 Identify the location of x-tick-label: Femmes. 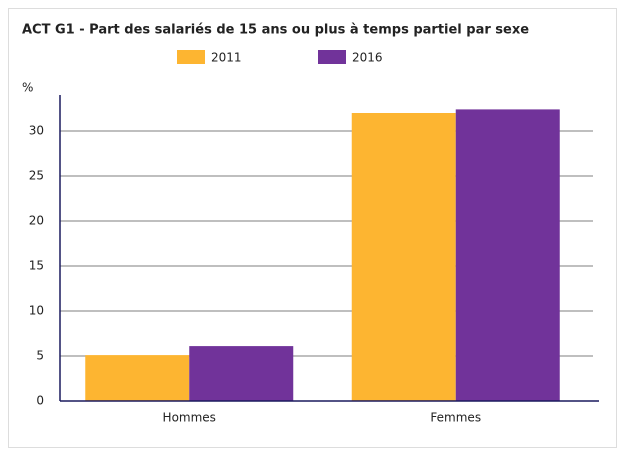
(455, 418).